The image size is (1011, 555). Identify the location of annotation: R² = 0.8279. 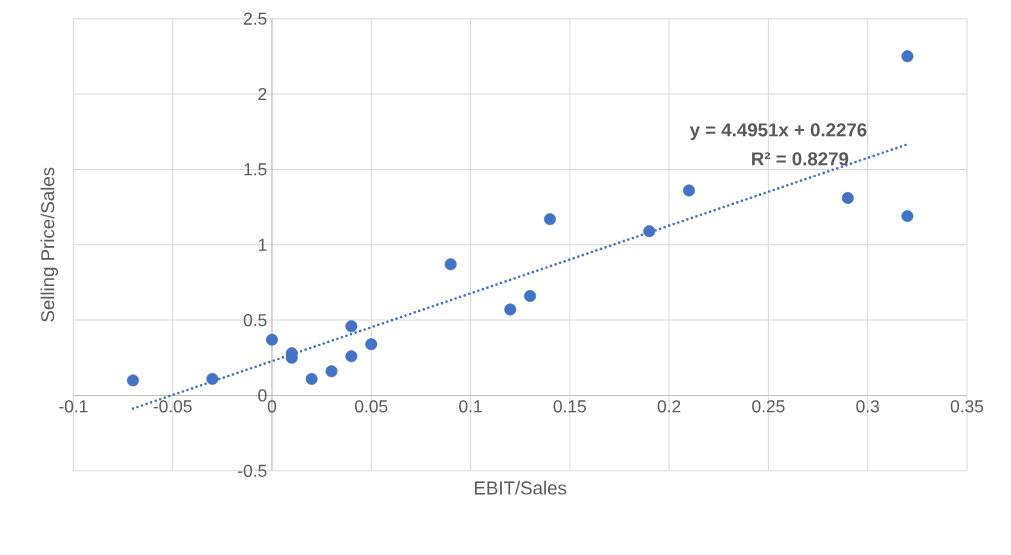
(800, 159).